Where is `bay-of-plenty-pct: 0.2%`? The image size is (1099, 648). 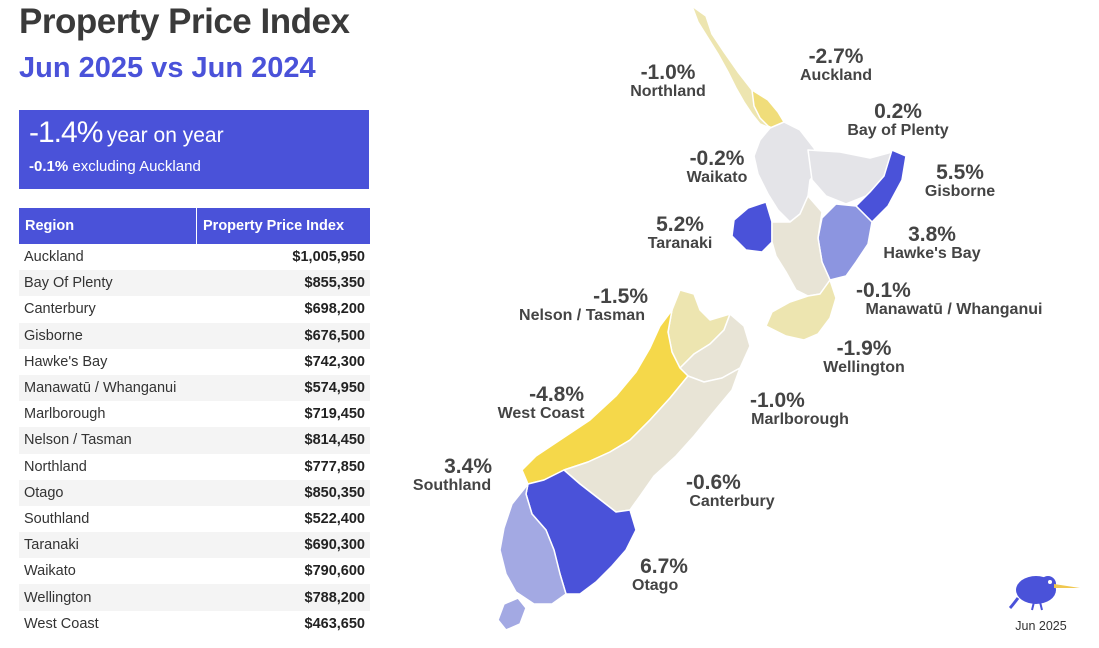
bay-of-plenty-pct: 0.2% is located at coordinates (898, 111).